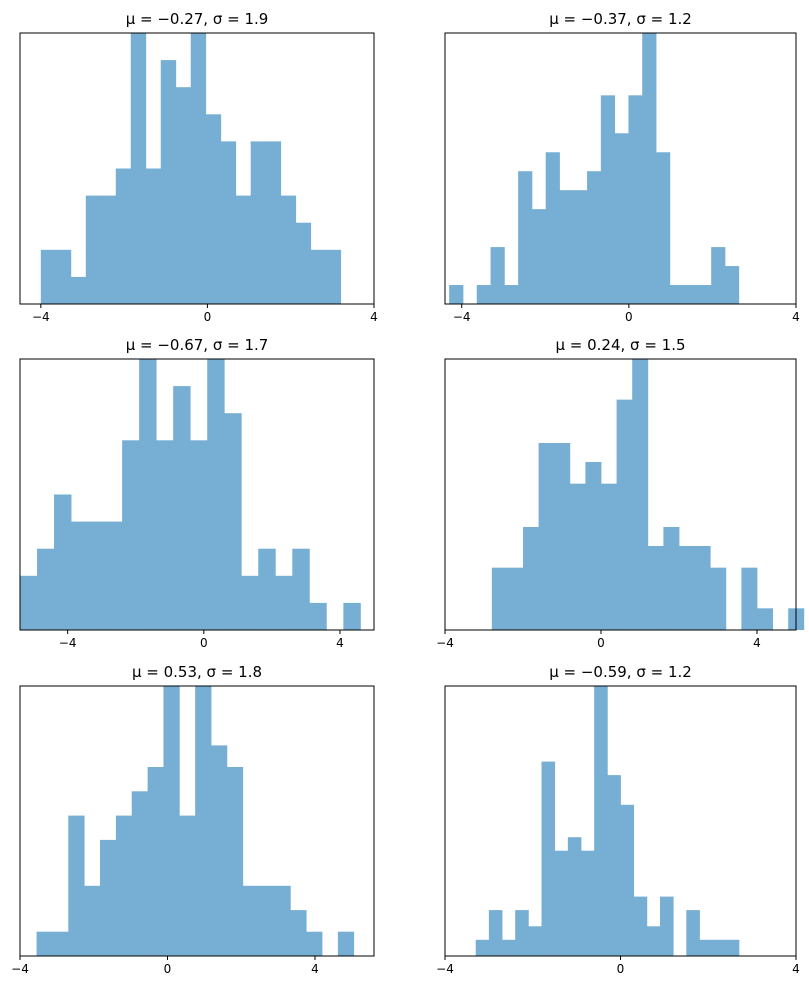  I want to click on histogram-panel-4: −4 0 4 μ = 0.24, σ = 1.5, so click(620, 493).